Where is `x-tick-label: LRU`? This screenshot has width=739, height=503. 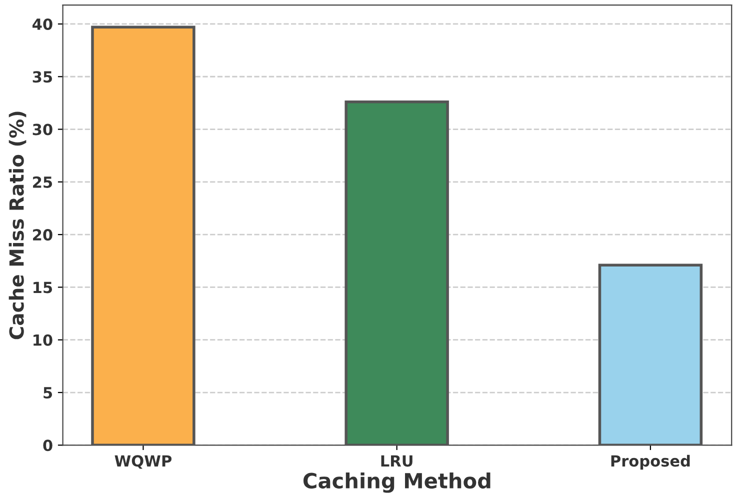
x-tick-label: LRU is located at coordinates (396, 461).